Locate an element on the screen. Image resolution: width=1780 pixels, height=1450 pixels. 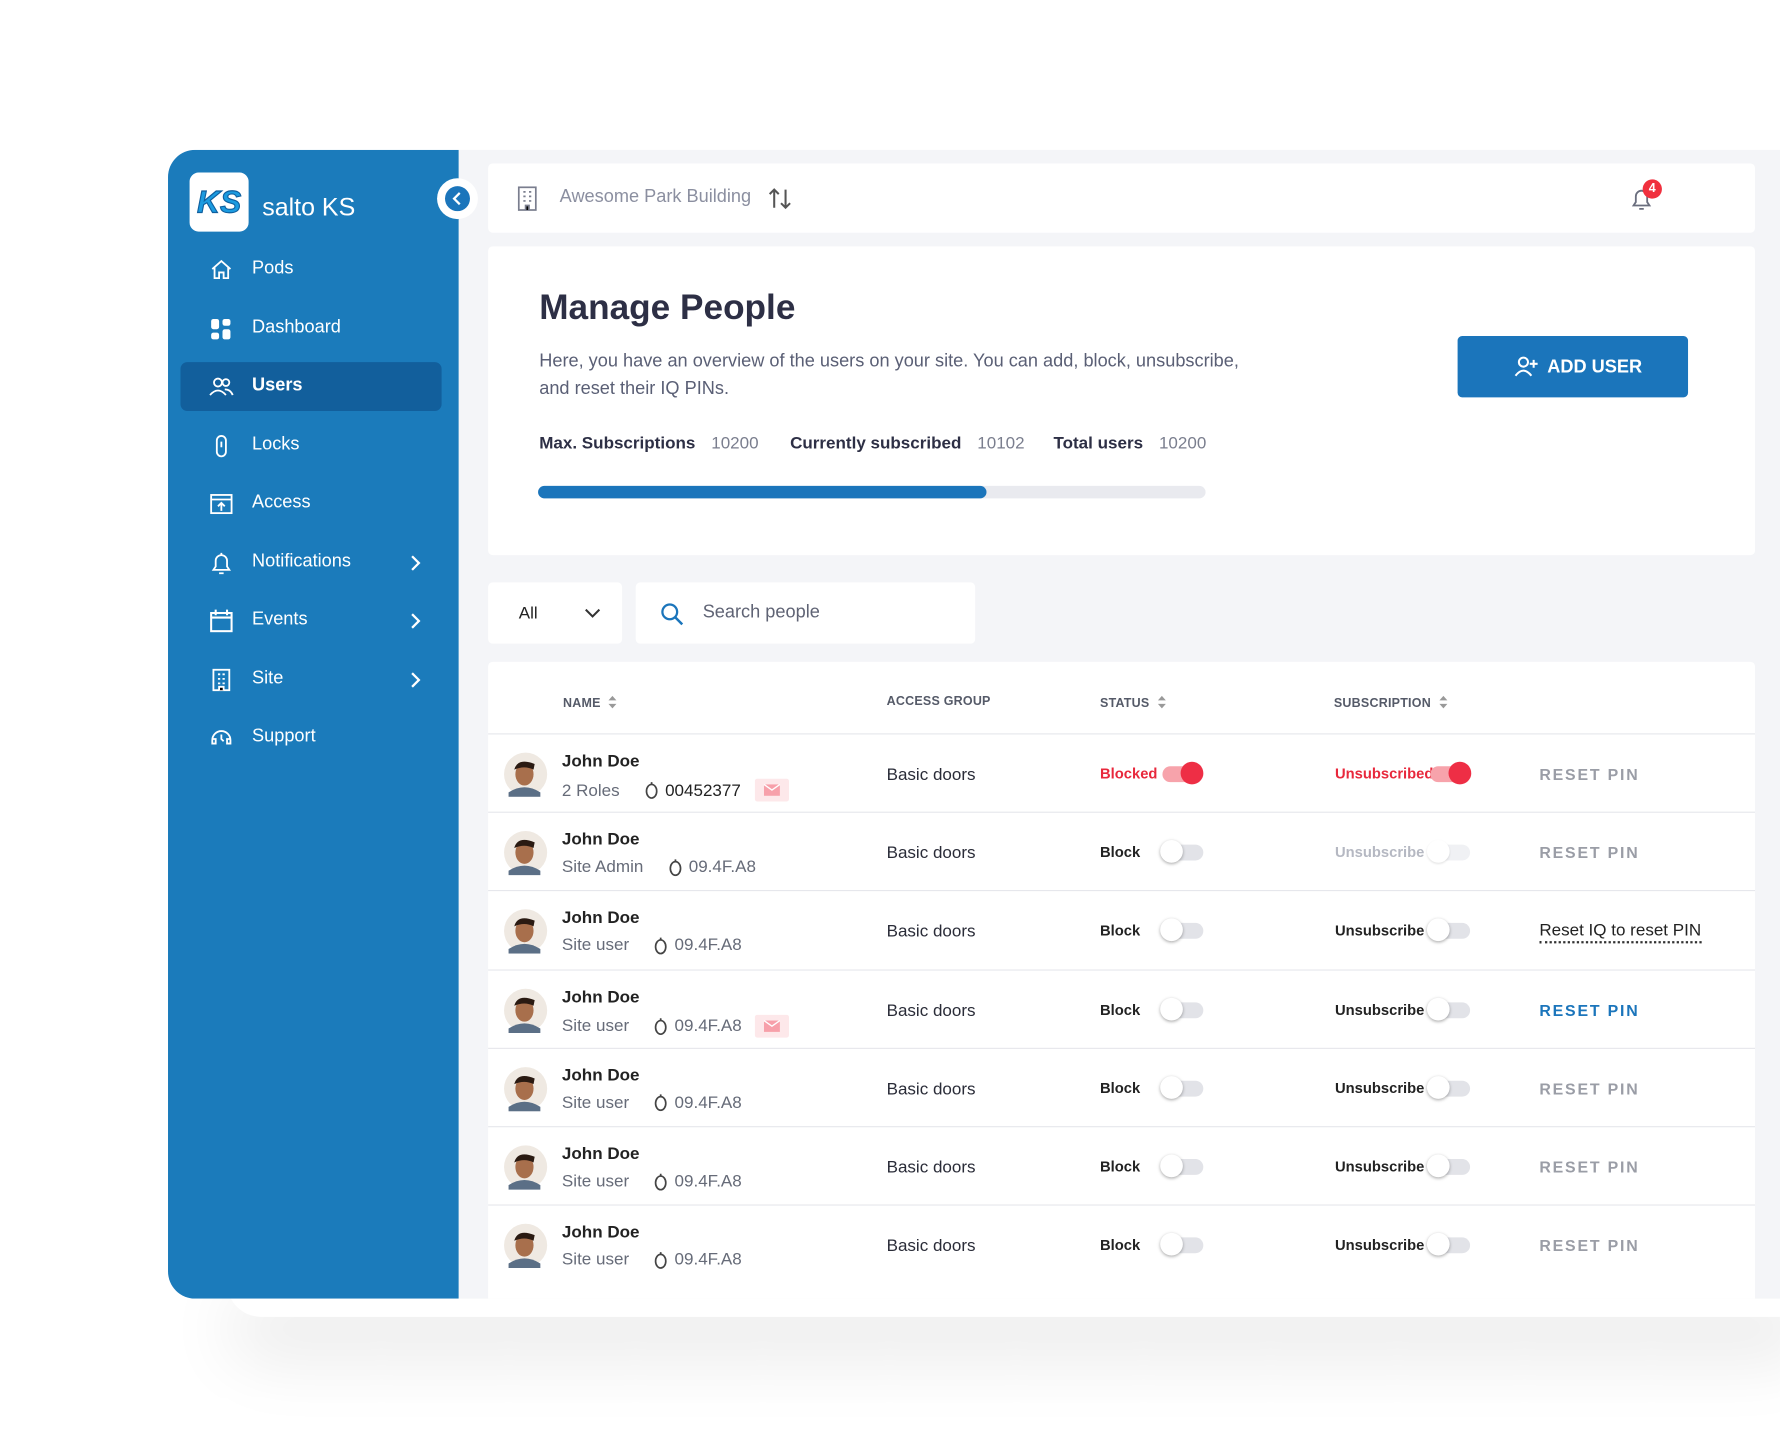
nav-item: Dashboard is located at coordinates (310, 328).